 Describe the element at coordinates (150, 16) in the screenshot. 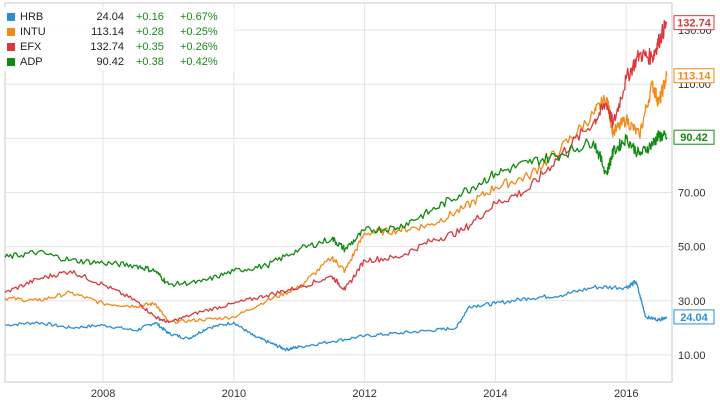

I see `legend-change: +0.16` at that location.